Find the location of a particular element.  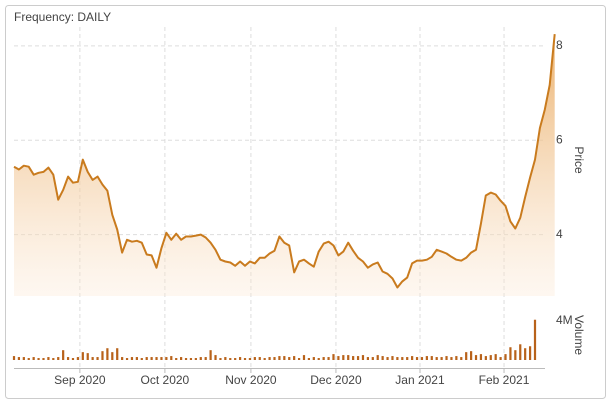

x-tick-label: Dec 2020 is located at coordinates (336, 380).